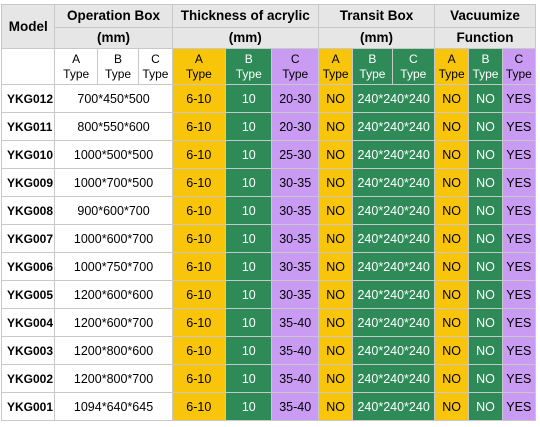  What do you see at coordinates (113, 16) in the screenshot?
I see `header-operation-box: Operation Box` at bounding box center [113, 16].